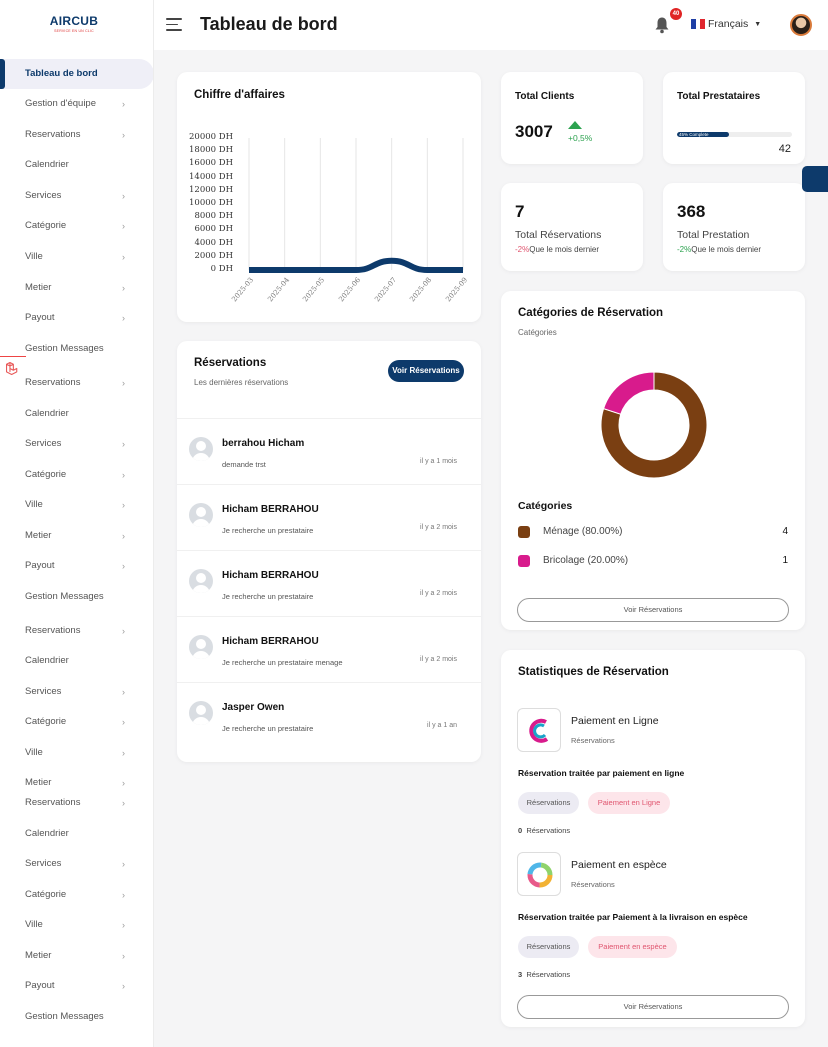 Image resolution: width=828 pixels, height=1047 pixels. Describe the element at coordinates (580, 138) in the screenshot. I see `total-clients-delta: +0,5%` at that location.